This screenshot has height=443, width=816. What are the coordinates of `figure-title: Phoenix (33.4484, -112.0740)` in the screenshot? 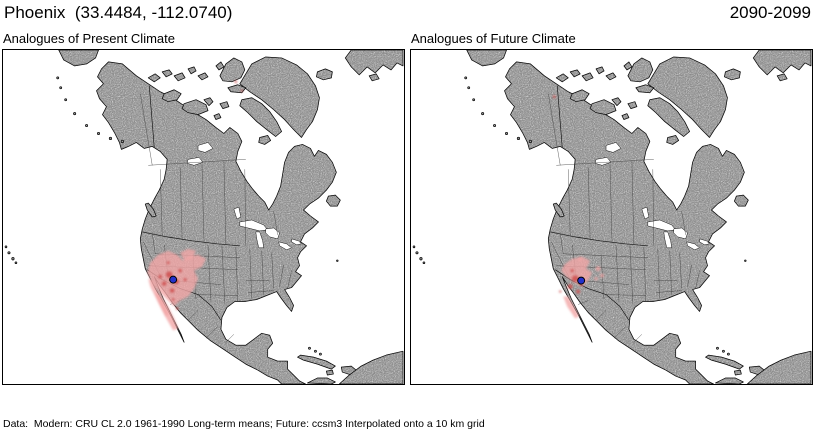 It's located at (118, 12).